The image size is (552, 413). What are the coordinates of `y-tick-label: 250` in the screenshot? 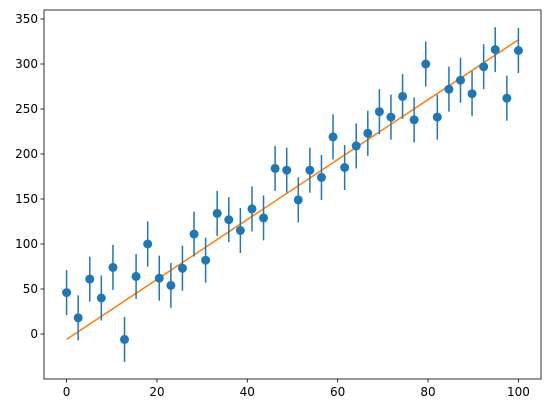 It's located at (26, 109).